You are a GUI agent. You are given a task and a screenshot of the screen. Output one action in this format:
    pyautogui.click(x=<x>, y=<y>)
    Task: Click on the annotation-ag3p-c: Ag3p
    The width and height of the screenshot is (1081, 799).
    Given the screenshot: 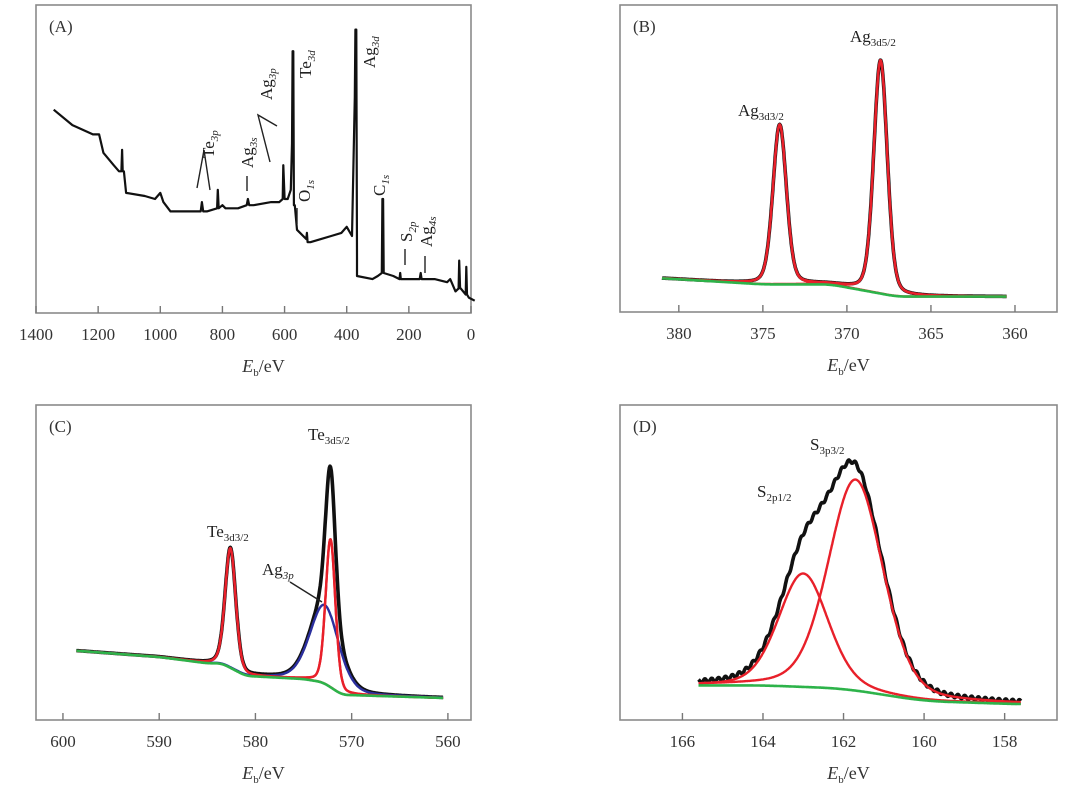 What is the action you would take?
    pyautogui.click(x=278, y=571)
    